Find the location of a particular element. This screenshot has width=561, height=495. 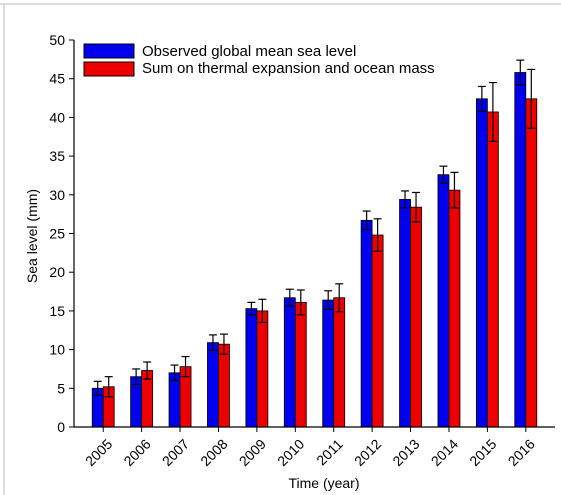

y-tick-label-10: 10 is located at coordinates (57, 350).